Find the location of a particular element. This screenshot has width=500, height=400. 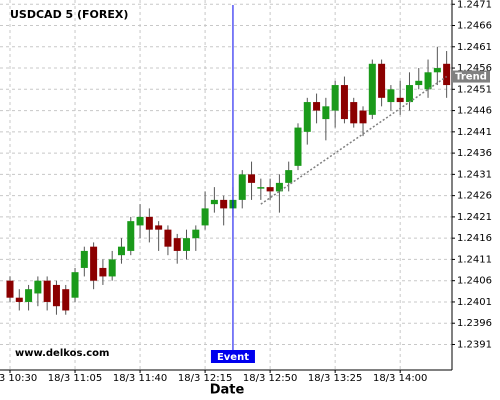

y-tick-label: 1.2406 is located at coordinates (474, 281).